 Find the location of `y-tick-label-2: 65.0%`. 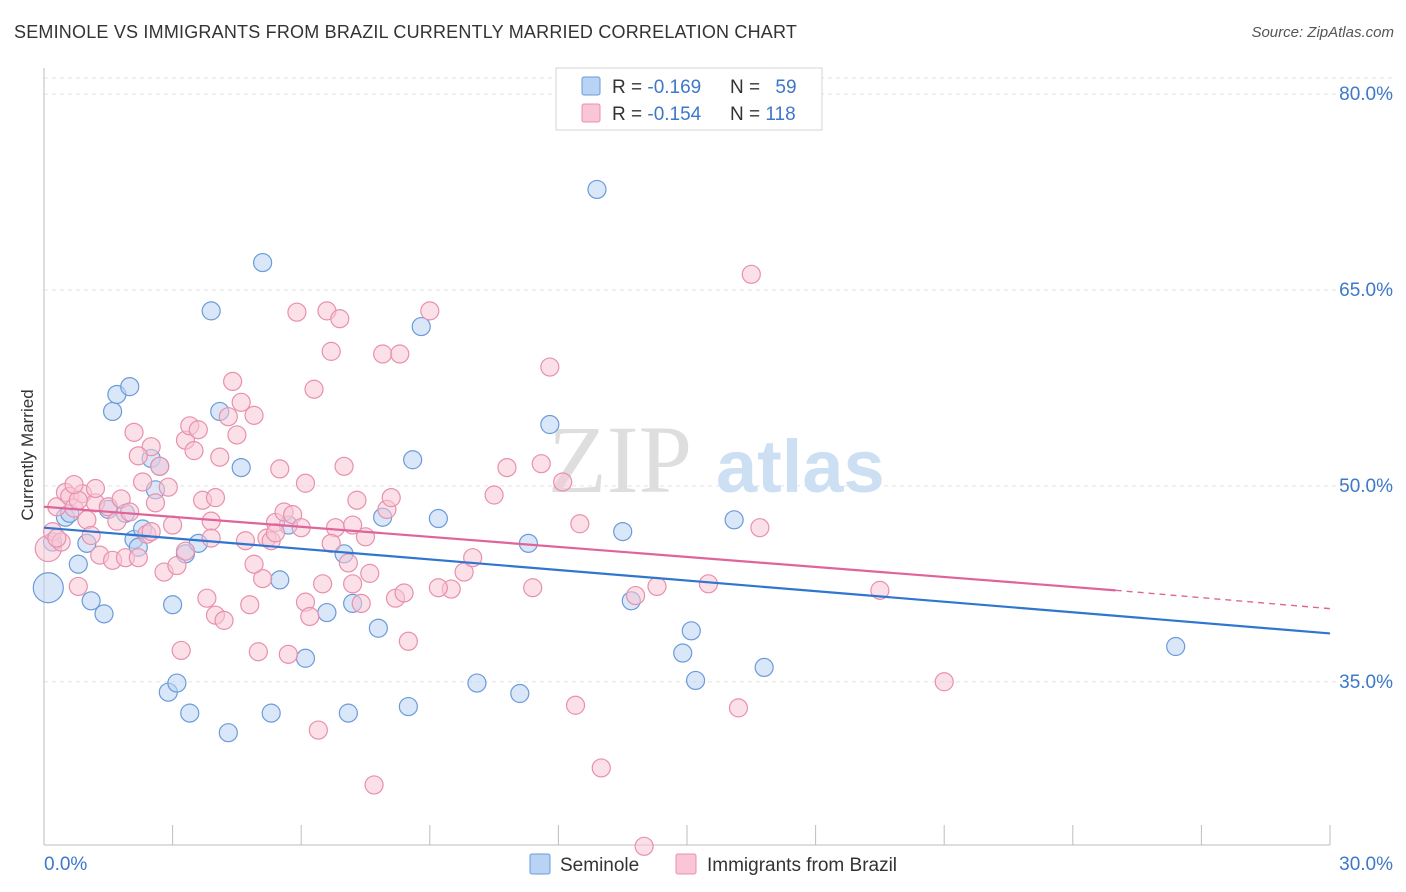

y-tick-label-2: 65.0% is located at coordinates (1366, 290).